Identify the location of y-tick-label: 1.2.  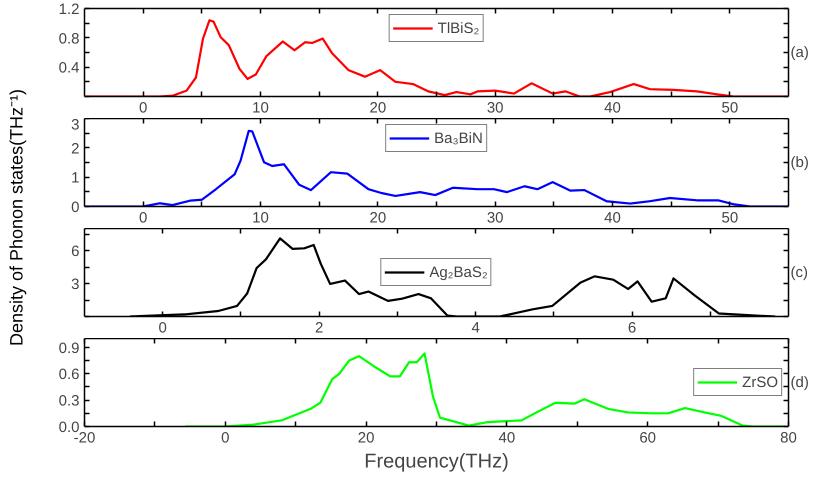
(69, 9).